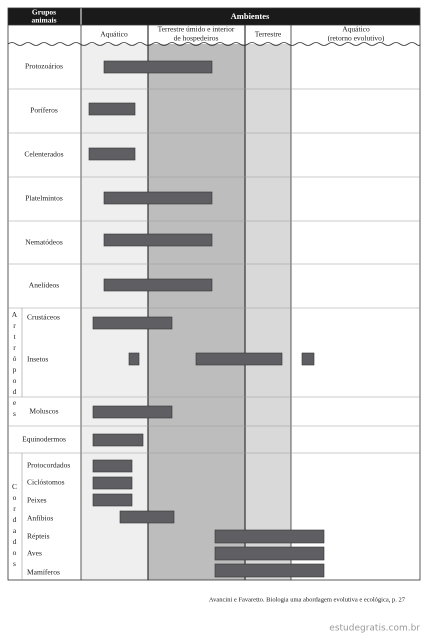 The image size is (428, 636). What do you see at coordinates (14, 365) in the screenshot?
I see `vertical-group-label: Artrópodes` at bounding box center [14, 365].